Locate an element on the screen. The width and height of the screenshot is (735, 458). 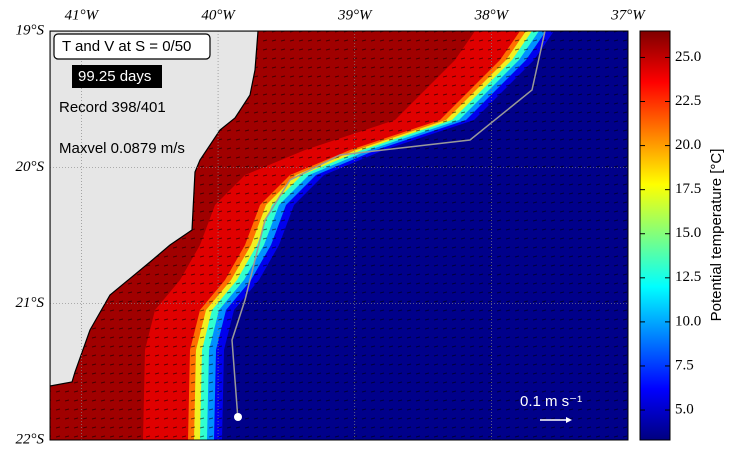
colorbar-tick-label: 25.0 is located at coordinates (688, 57).